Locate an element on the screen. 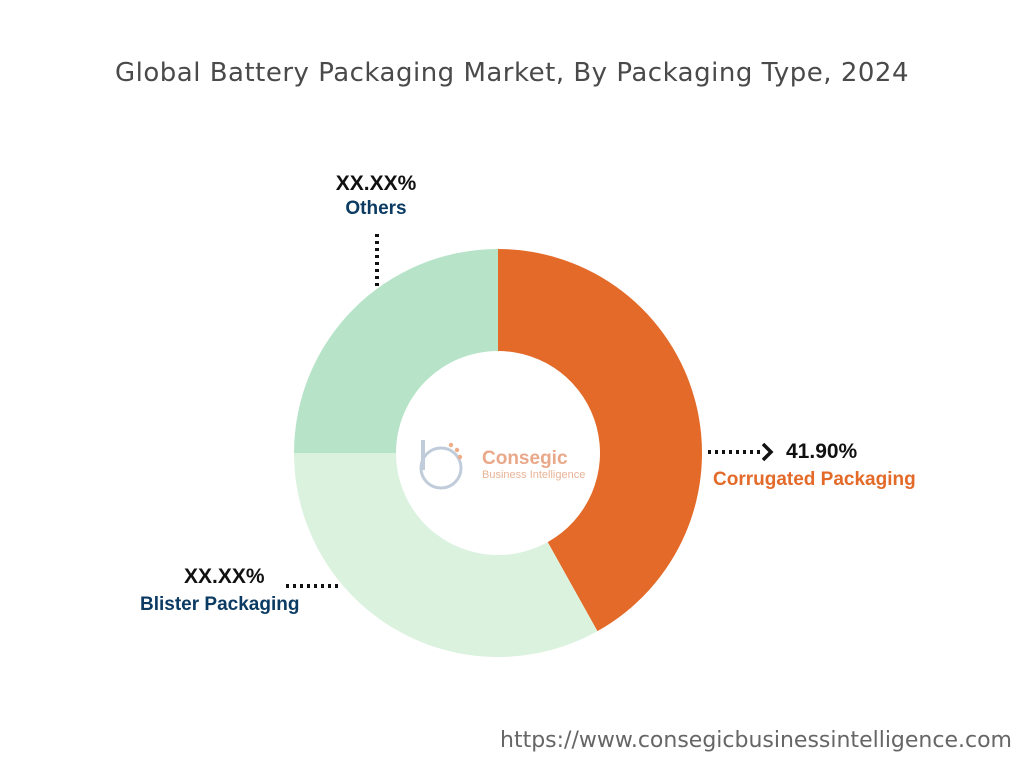 The width and height of the screenshot is (1024, 768). label-corrugated: 41.90% Corrugated Packaging is located at coordinates (814, 465).